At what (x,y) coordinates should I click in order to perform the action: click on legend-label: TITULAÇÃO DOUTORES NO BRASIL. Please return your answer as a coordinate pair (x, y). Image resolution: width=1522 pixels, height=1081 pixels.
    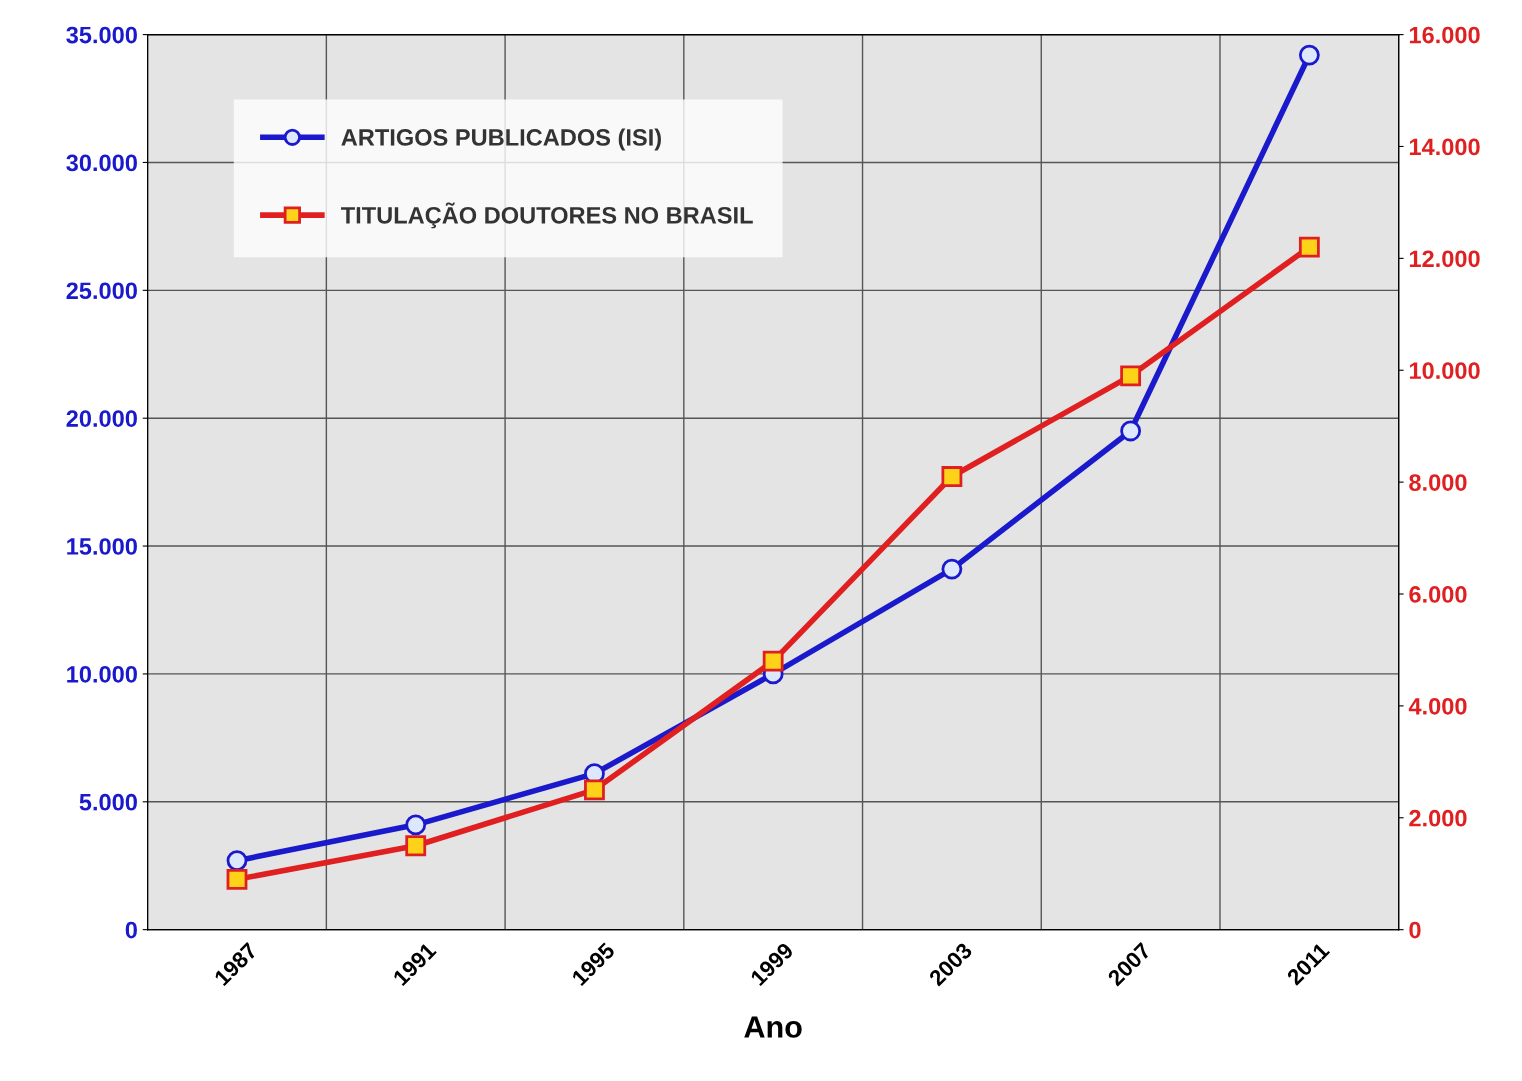
    Looking at the image, I should click on (547, 215).